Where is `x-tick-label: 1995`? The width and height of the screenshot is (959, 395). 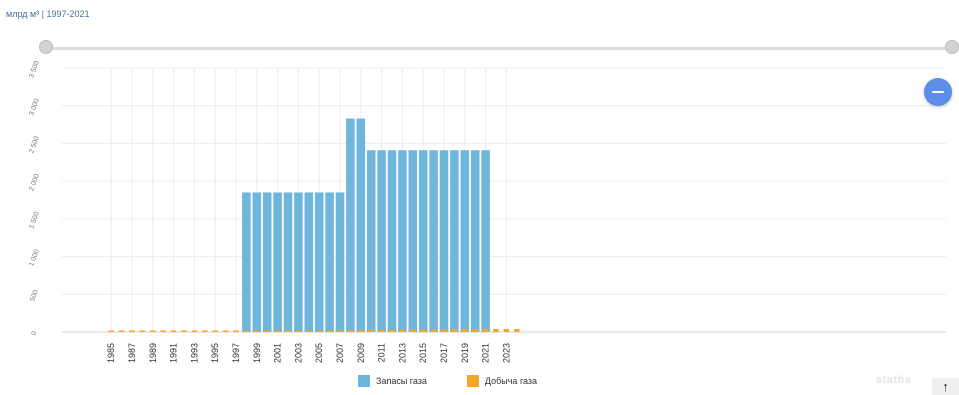 x-tick-label: 1995 is located at coordinates (215, 353).